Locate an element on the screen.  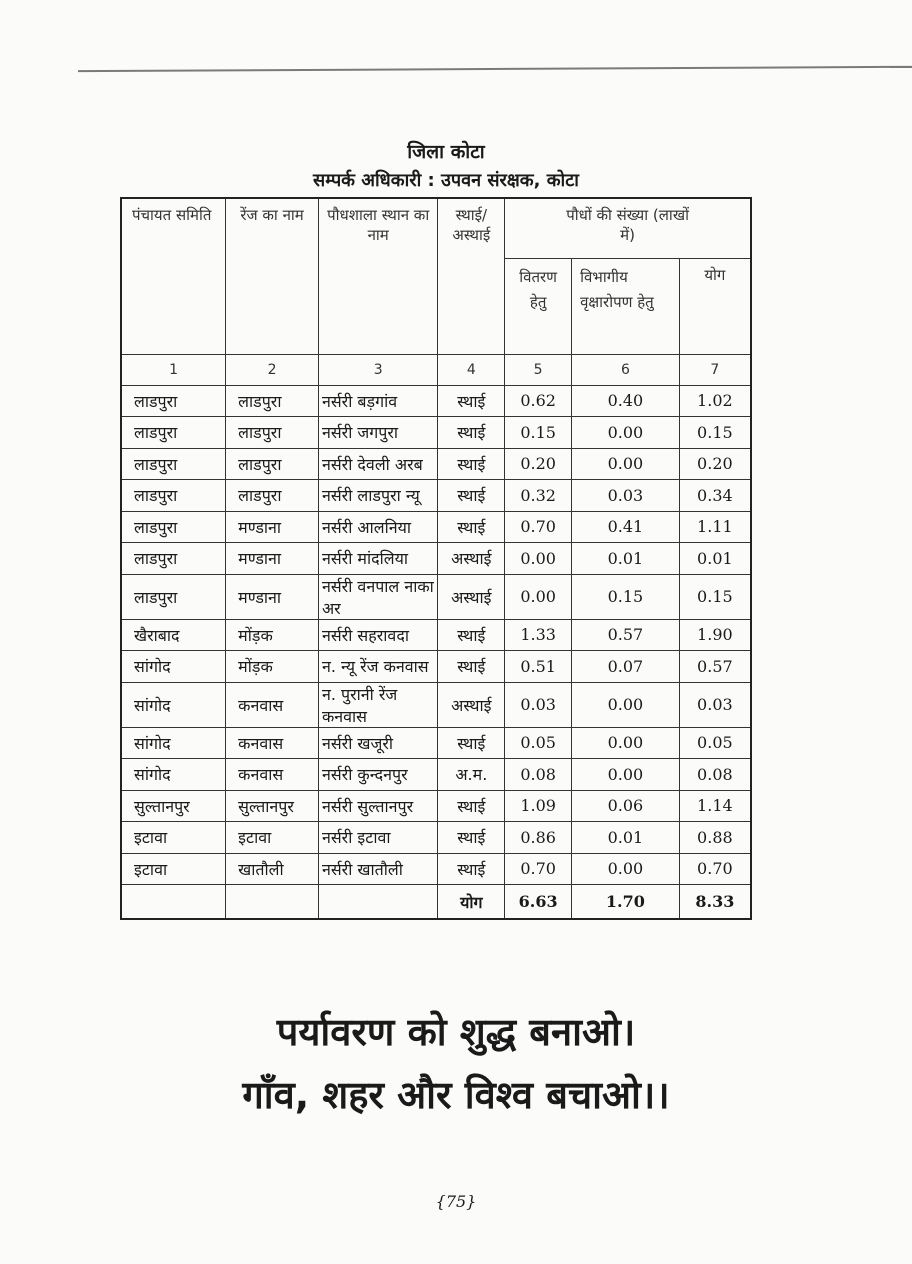
column-number: 2 is located at coordinates (272, 369).